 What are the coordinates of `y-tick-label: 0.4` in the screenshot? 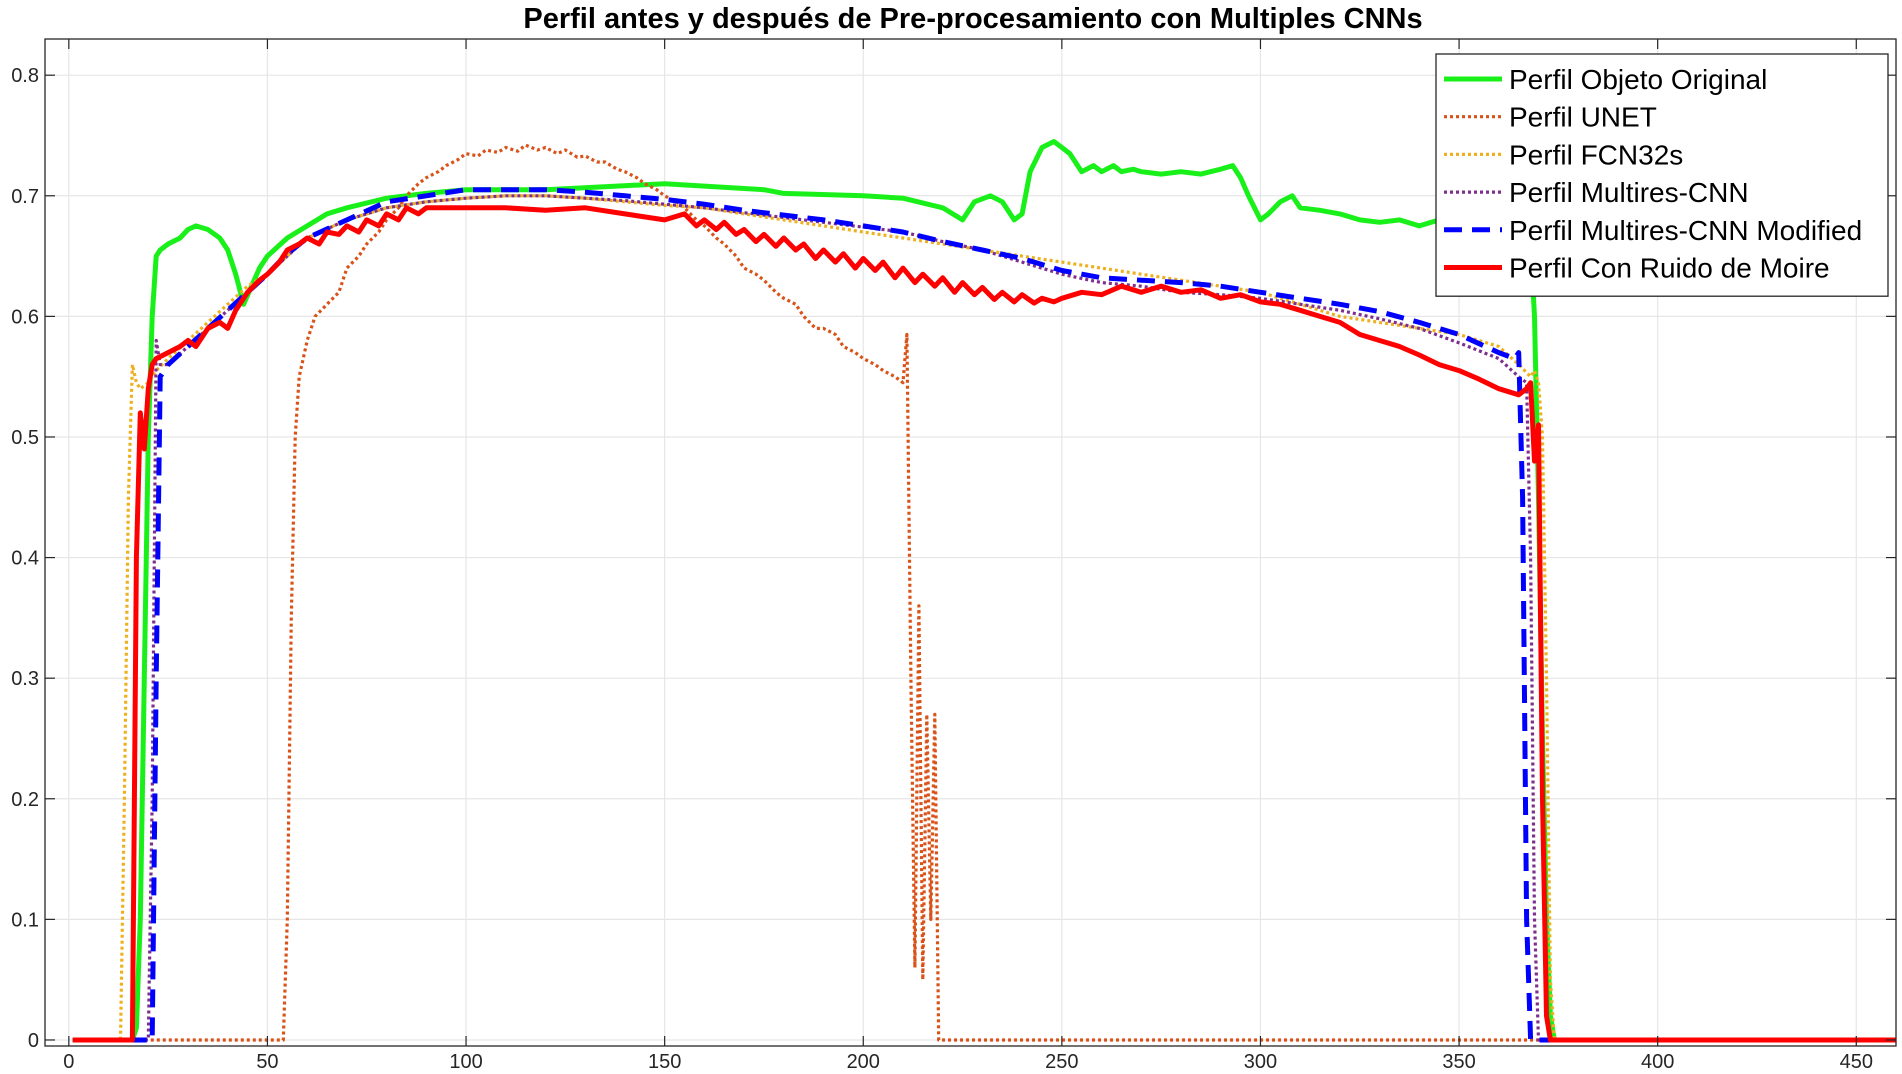 It's located at (25, 559).